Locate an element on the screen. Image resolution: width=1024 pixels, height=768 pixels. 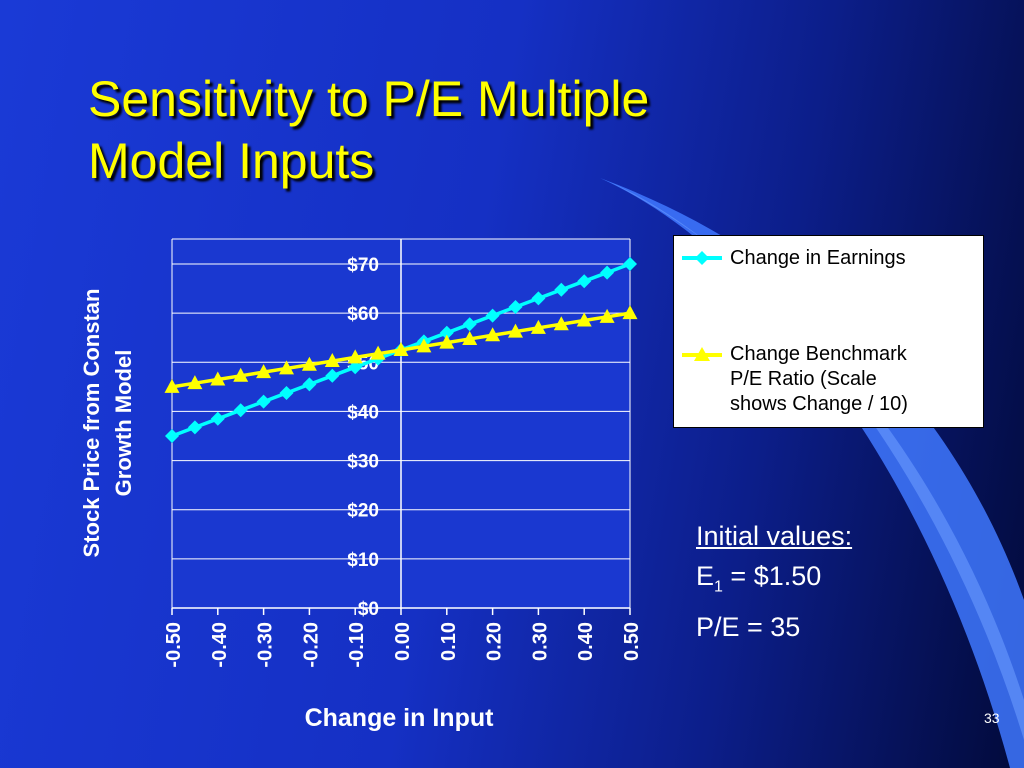
initial-values-heading: Initial values: is located at coordinates (774, 536).